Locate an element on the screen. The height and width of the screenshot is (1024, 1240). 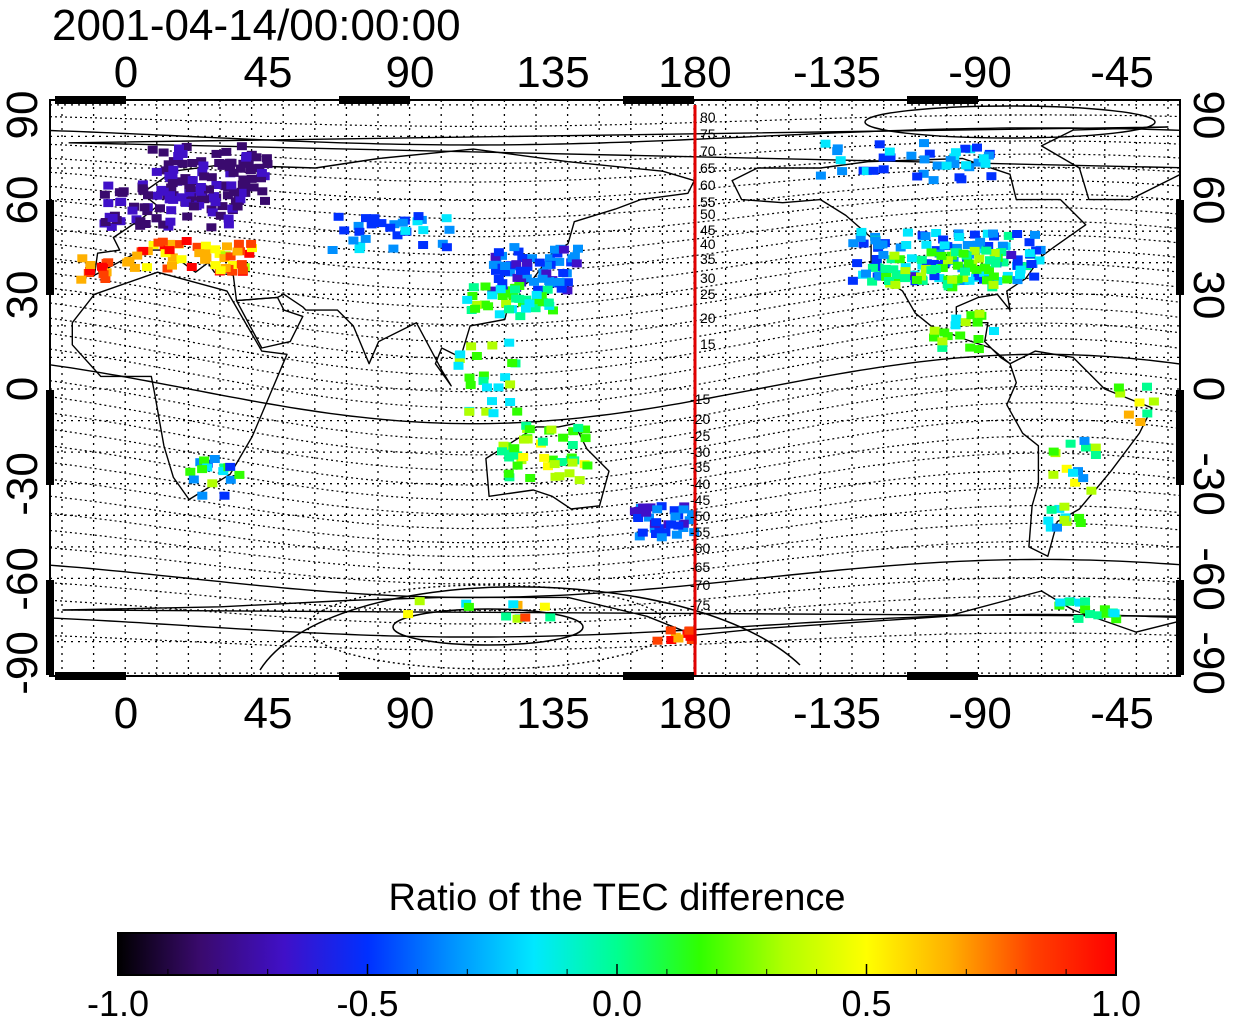
top-longitude-label: -90 is located at coordinates (980, 72).